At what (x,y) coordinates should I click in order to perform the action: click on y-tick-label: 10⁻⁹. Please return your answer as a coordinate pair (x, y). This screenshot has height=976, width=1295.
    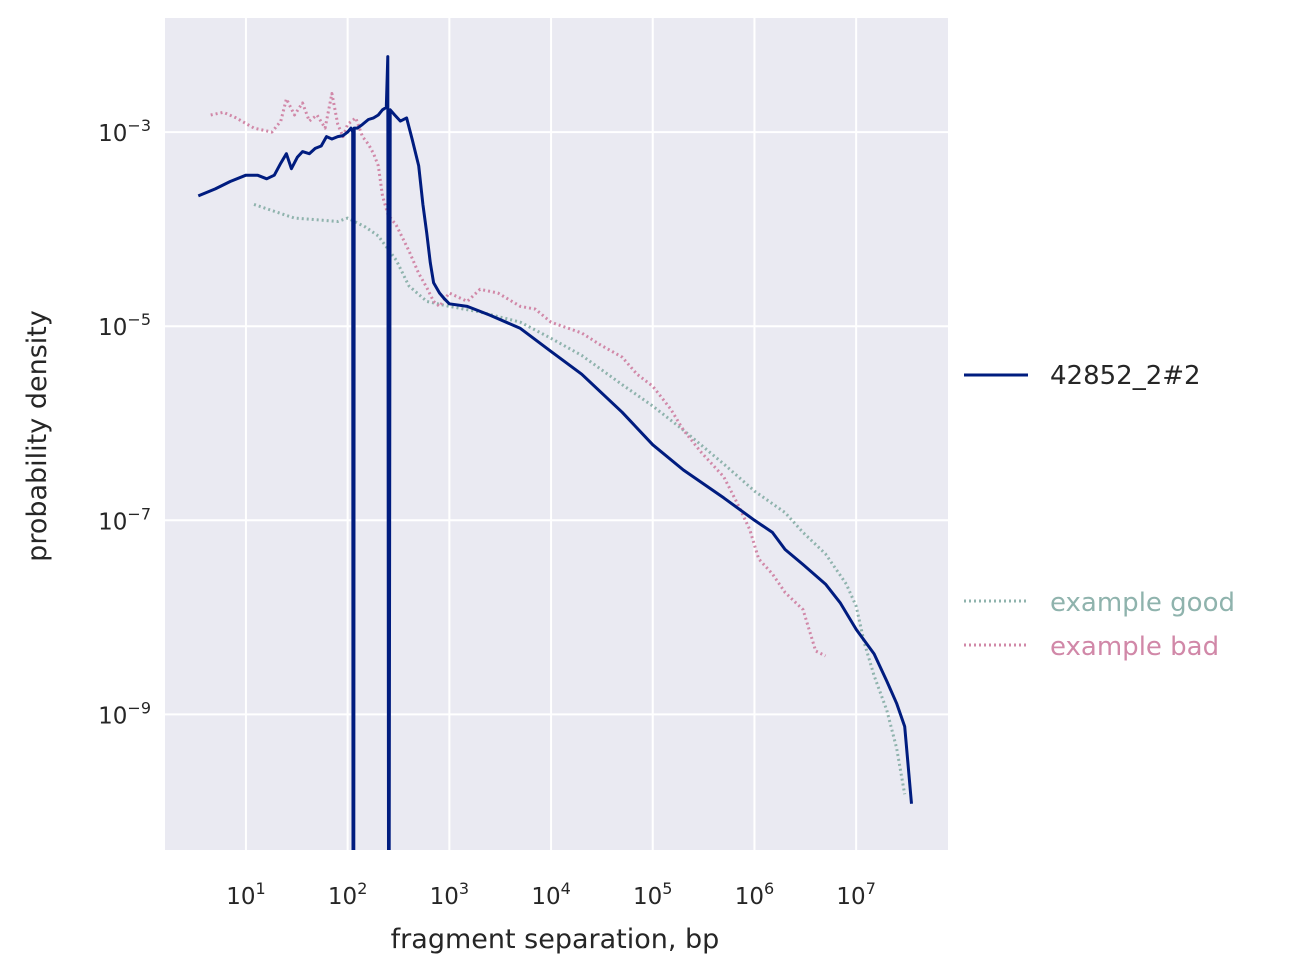
    Looking at the image, I should click on (124, 713).